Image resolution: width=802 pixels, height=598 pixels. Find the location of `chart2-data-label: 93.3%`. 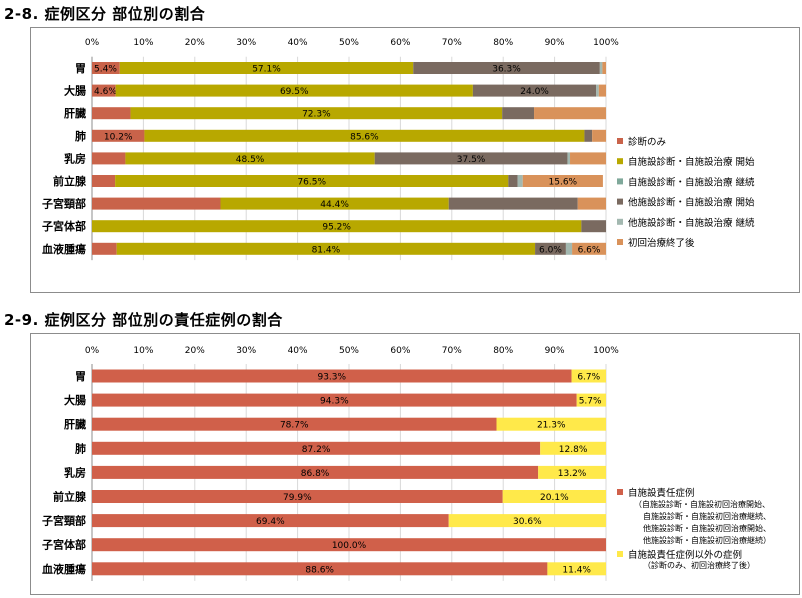

chart2-data-label: 93.3% is located at coordinates (331, 378).